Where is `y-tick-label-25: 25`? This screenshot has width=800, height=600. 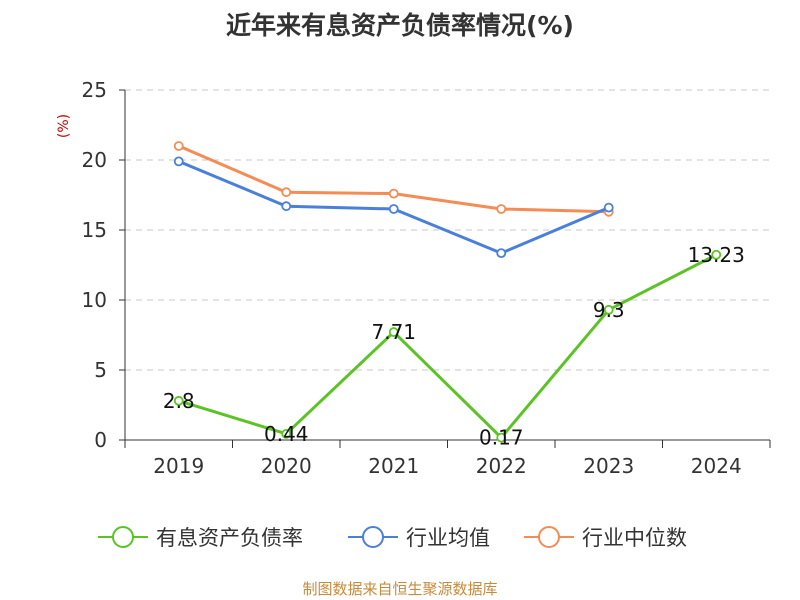
y-tick-label-25: 25 is located at coordinates (94, 90).